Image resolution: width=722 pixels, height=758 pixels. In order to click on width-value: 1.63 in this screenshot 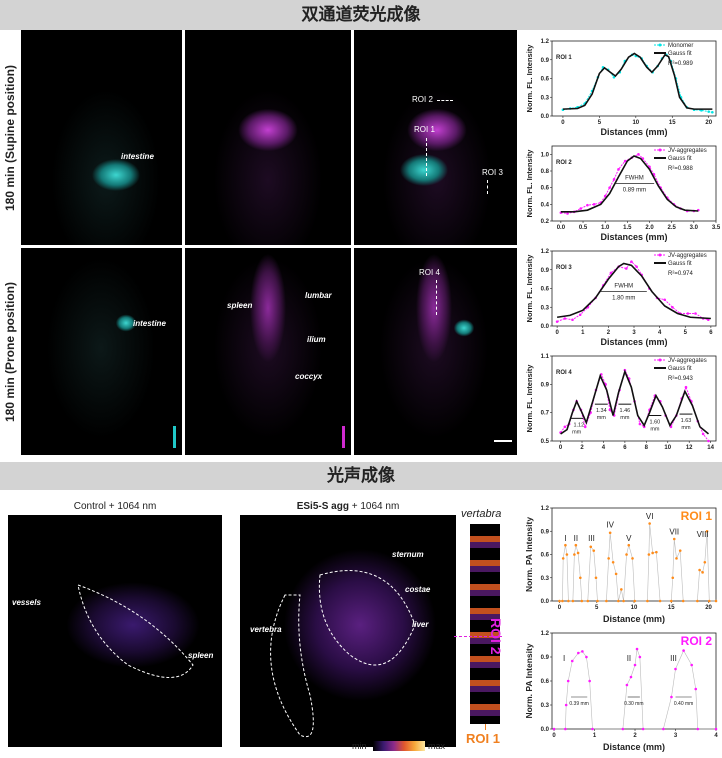, I will do `click(686, 421)`.